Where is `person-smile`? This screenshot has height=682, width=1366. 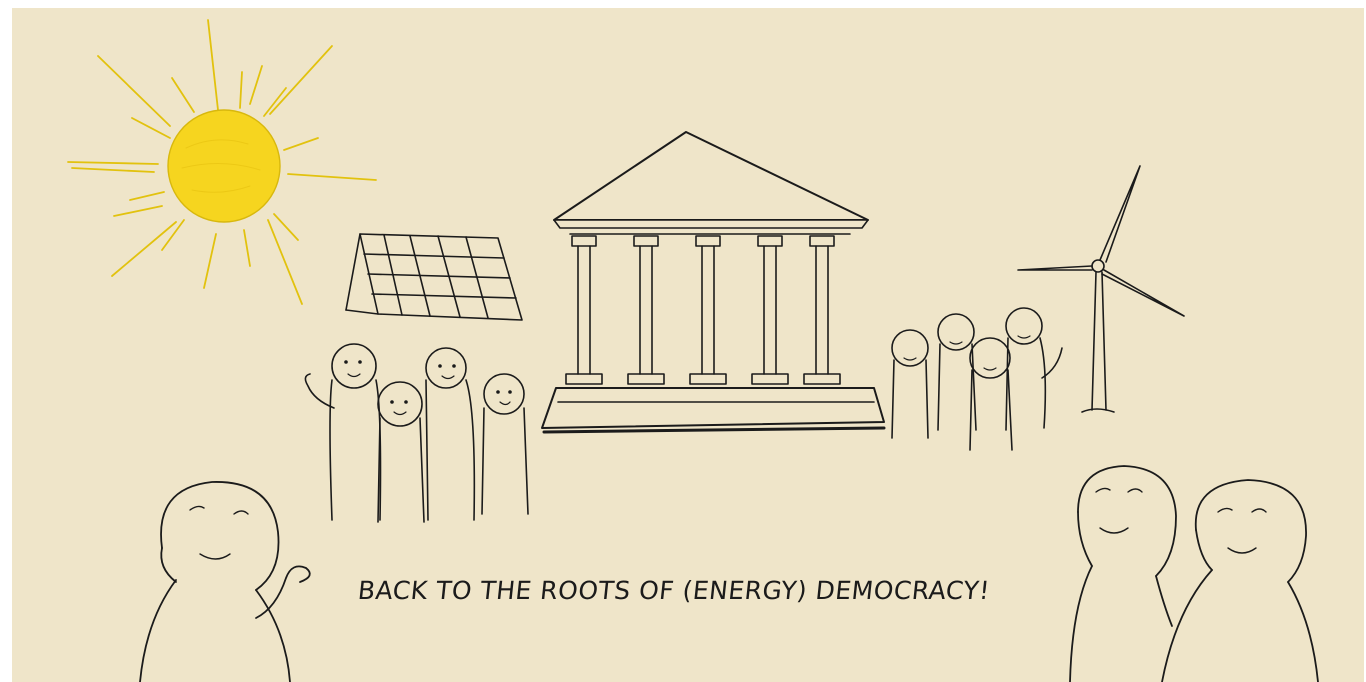 person-smile is located at coordinates (1123, 573).